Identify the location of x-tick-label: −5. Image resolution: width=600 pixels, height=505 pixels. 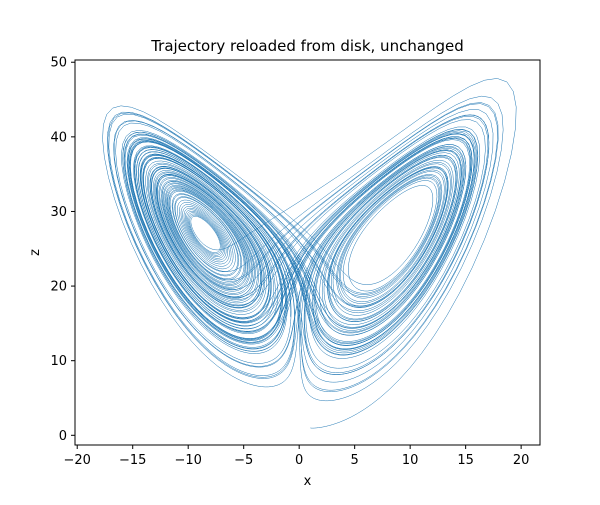
(243, 460).